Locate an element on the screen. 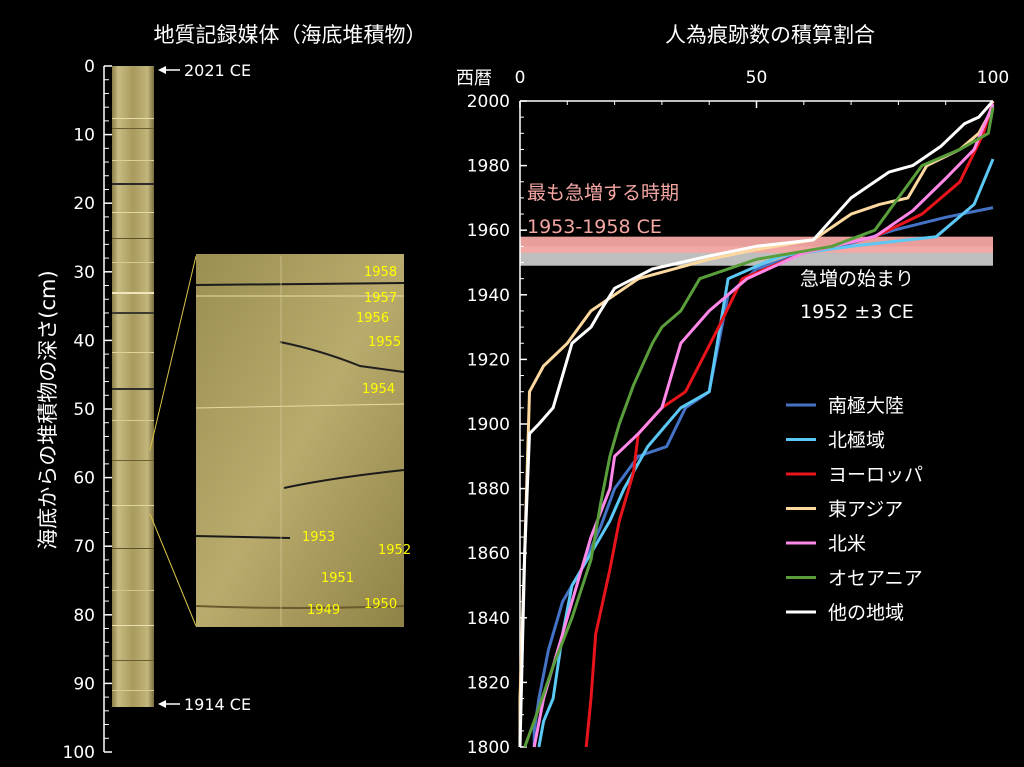  zoom-year-label: 1951 is located at coordinates (337, 578).